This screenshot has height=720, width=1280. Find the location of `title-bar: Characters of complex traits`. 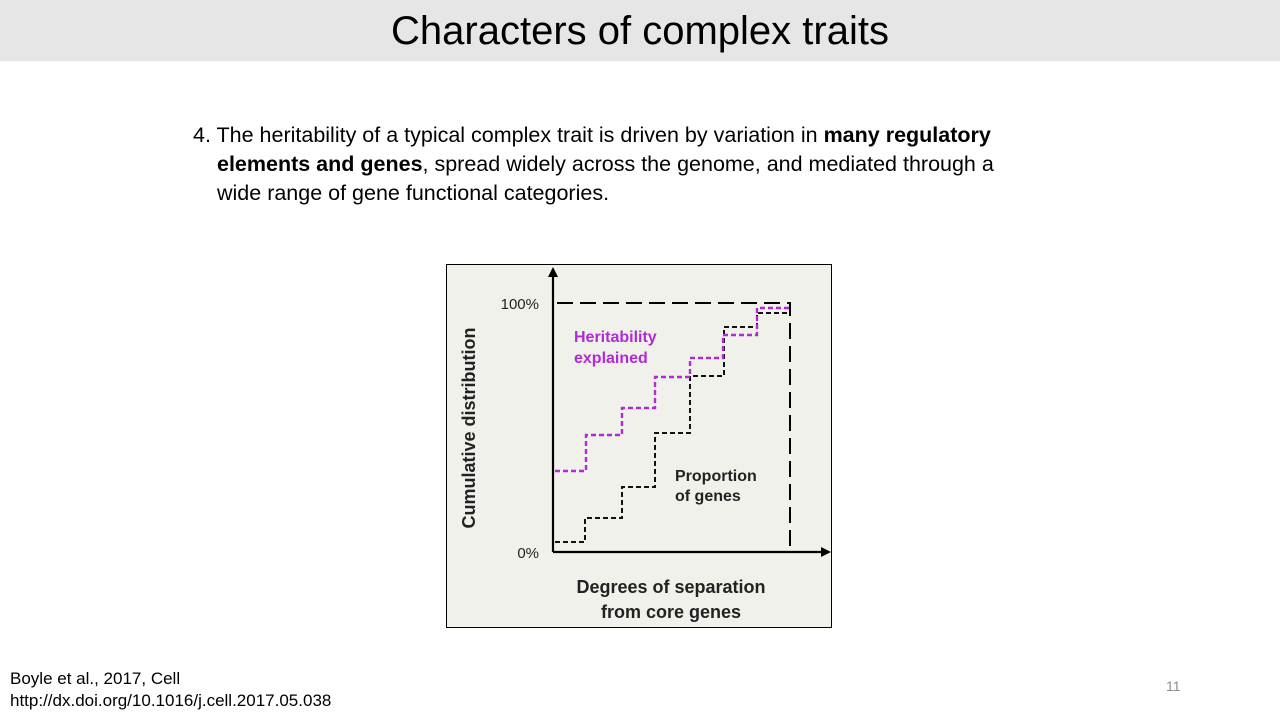

title-bar: Characters of complex traits is located at coordinates (640, 30).